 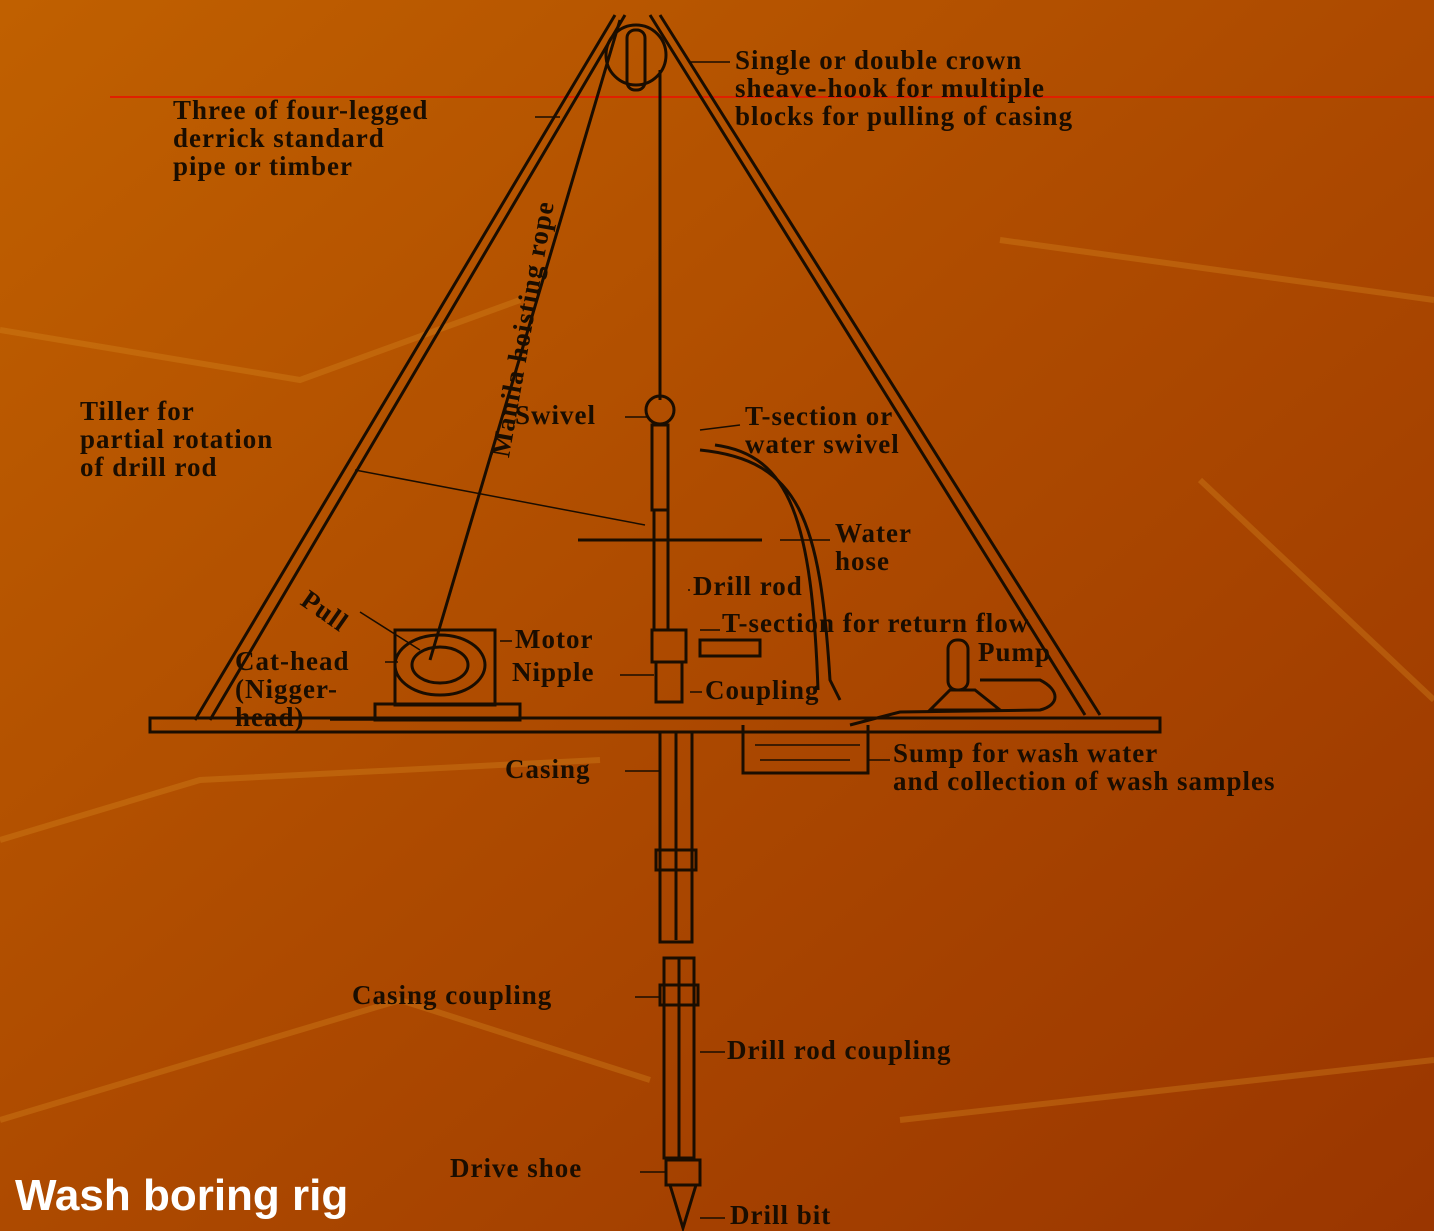 I want to click on slide-title: Wash boring rig, so click(x=181, y=1195).